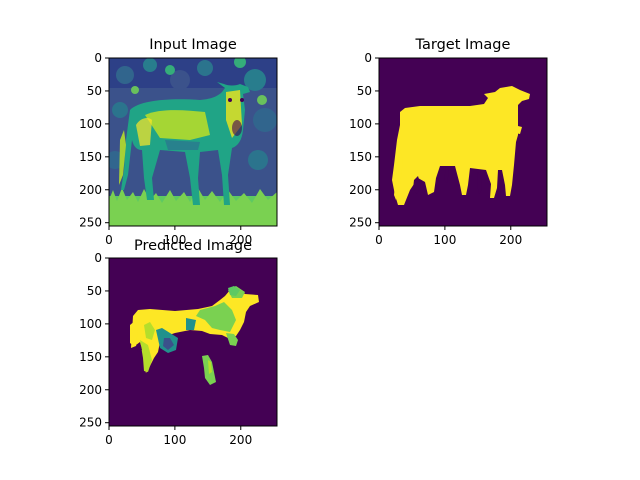 Image resolution: width=640 pixels, height=480 pixels. Describe the element at coordinates (94, 140) in the screenshot. I see `input-image-yticks: 0 50 100 150 200 250` at that location.